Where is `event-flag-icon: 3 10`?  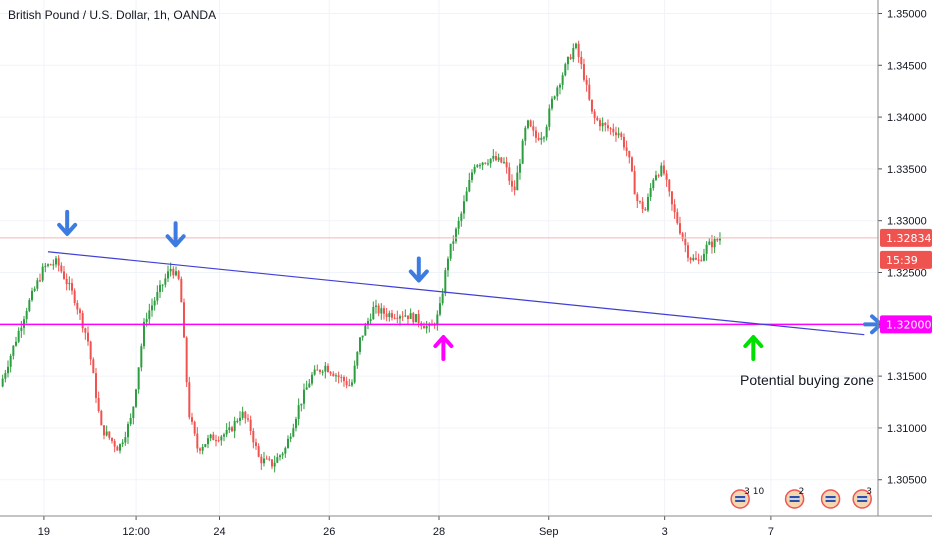
event-flag-icon: 3 10 is located at coordinates (747, 498).